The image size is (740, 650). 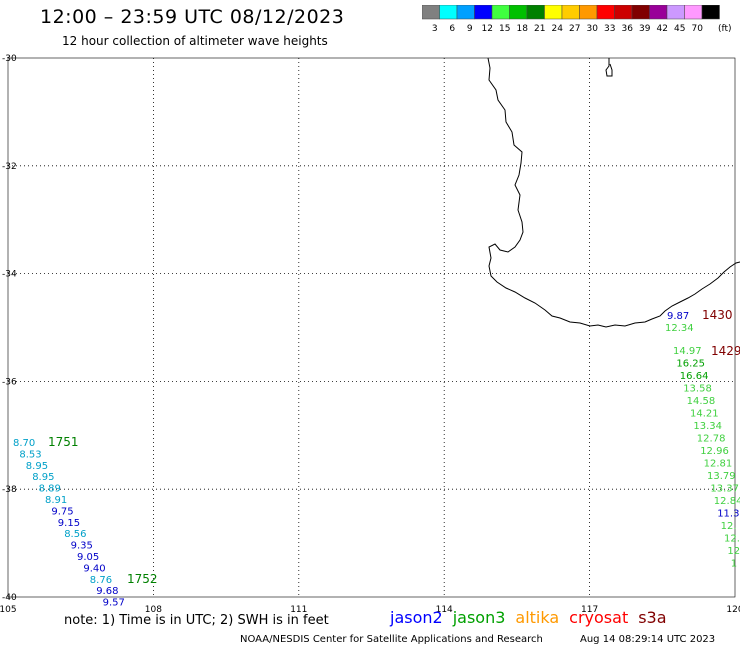 What do you see at coordinates (725, 29) in the screenshot?
I see `color-scale-unit: (ft)` at bounding box center [725, 29].